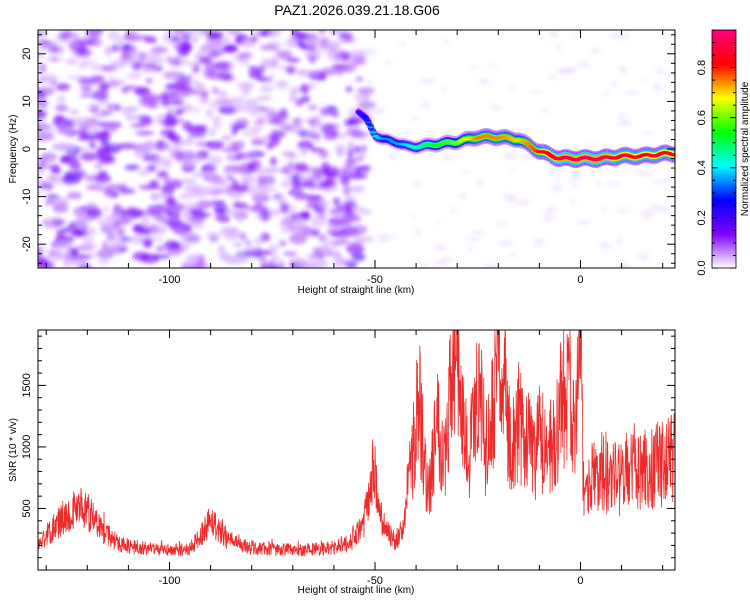 This screenshot has height=600, width=750. What do you see at coordinates (702, 267) in the screenshot?
I see `colorbar-tick-label: 0.0` at bounding box center [702, 267].